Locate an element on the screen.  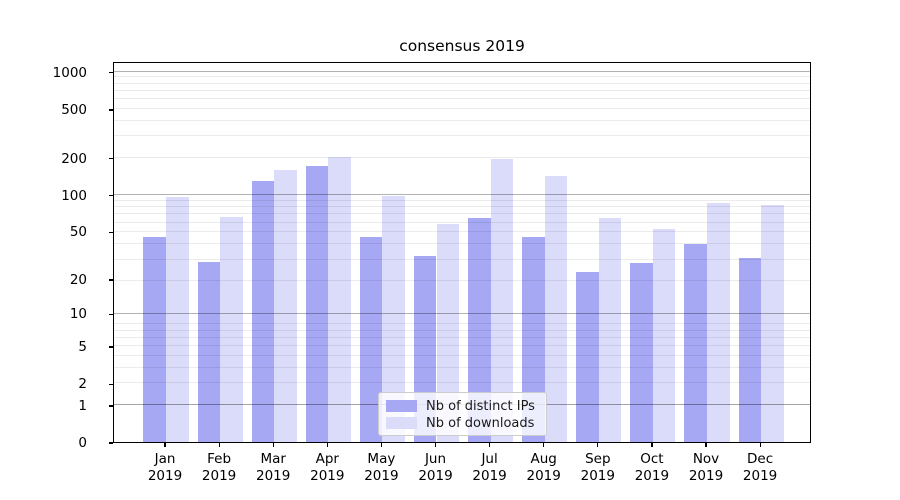
y-tick-label-2: 2 is located at coordinates (82, 384).